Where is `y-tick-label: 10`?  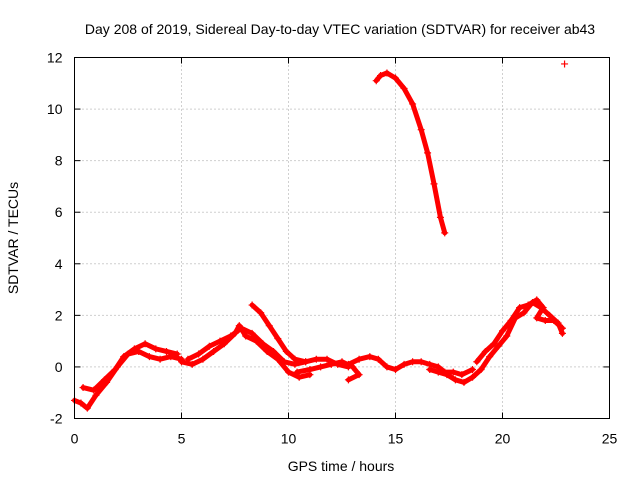 y-tick-label: 10 is located at coordinates (55, 109).